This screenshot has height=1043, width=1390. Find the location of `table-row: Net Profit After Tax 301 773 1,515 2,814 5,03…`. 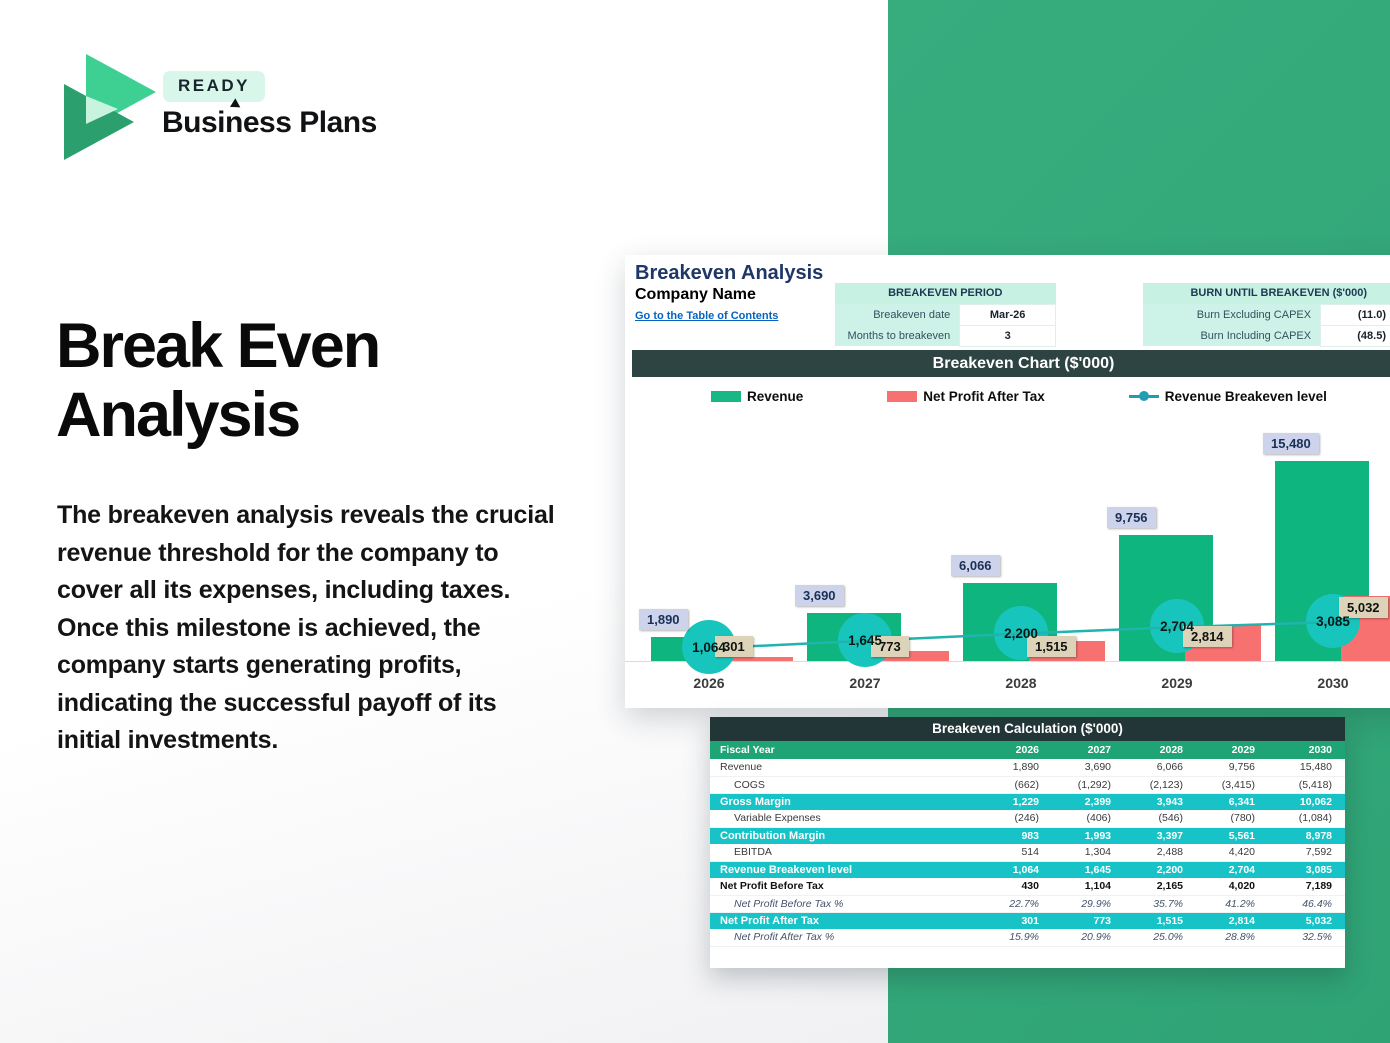

table-row: Net Profit After Tax 301 773 1,515 2,814 5,03… is located at coordinates (1027, 920).